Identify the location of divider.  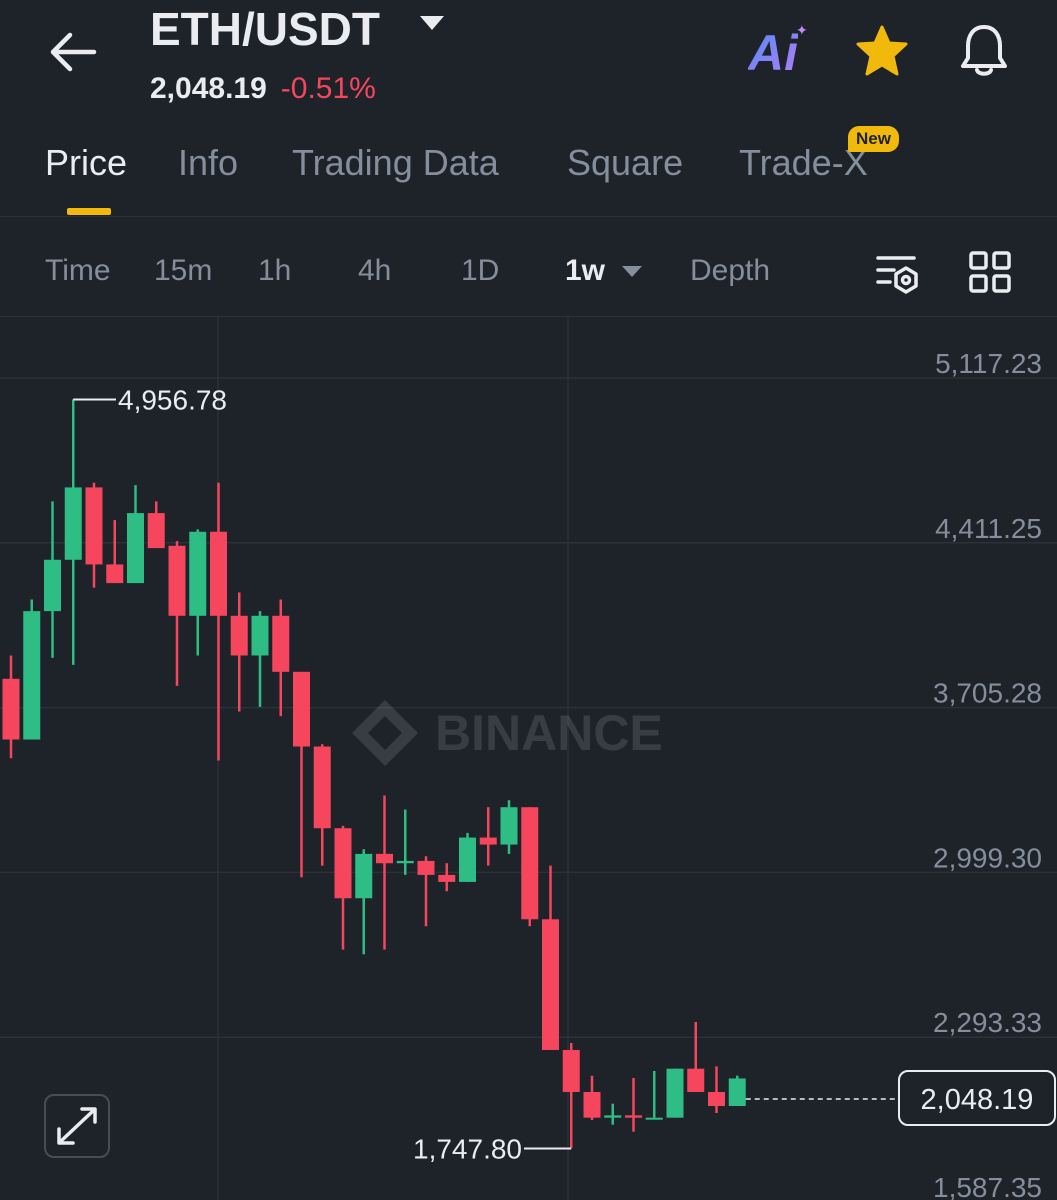
(528, 316).